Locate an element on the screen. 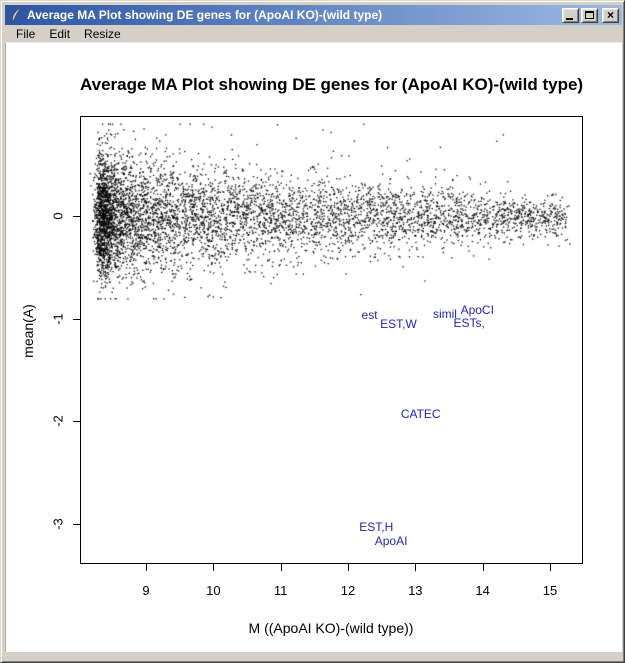  x-tick-label: 11 is located at coordinates (280, 590).